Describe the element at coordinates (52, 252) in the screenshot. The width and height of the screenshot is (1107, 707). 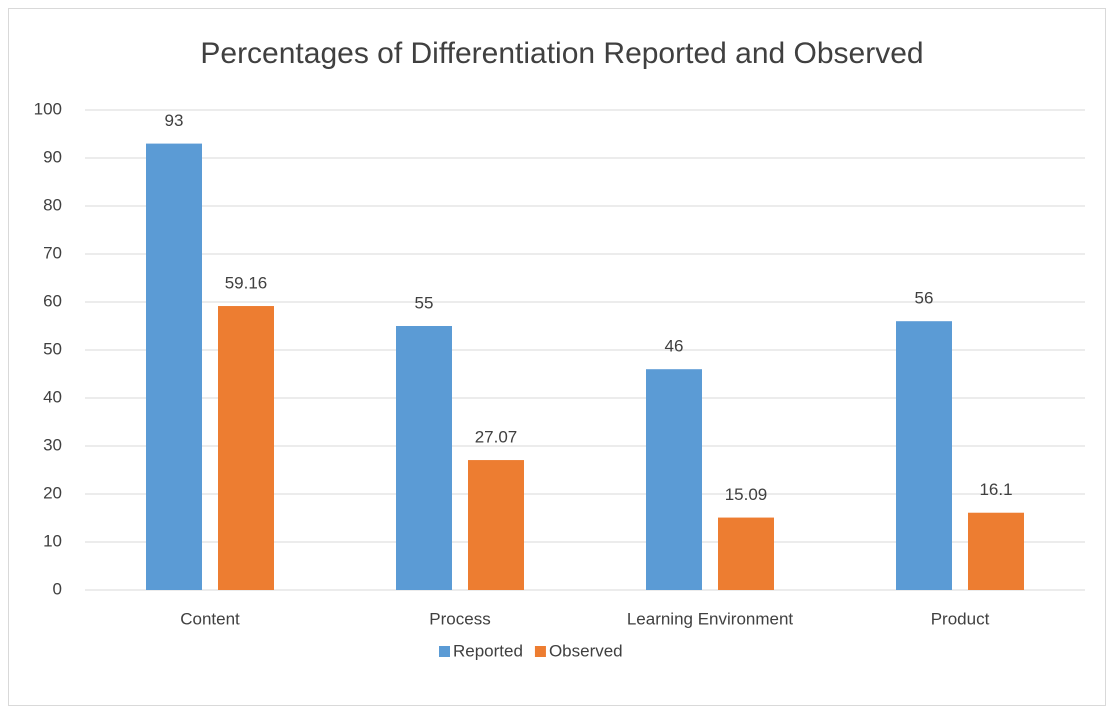
I see `y-tick-label: 70` at that location.